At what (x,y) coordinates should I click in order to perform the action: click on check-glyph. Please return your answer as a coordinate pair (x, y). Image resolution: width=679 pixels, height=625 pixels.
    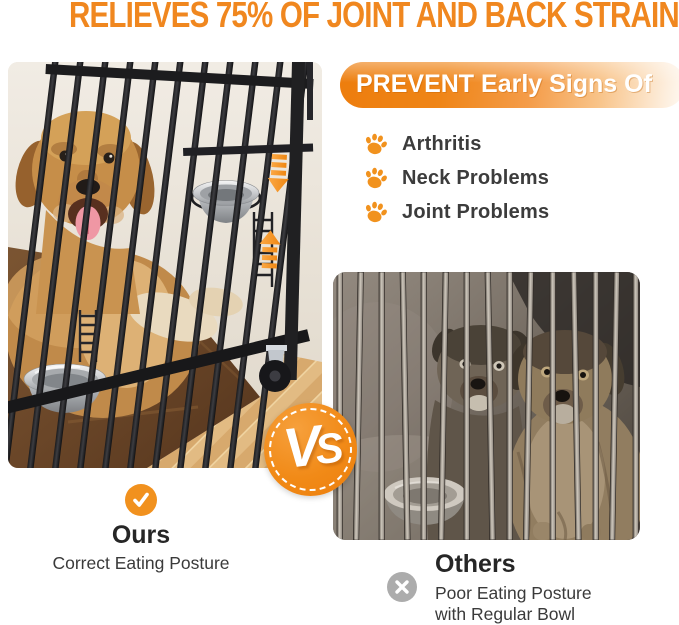
    Looking at the image, I should click on (141, 499).